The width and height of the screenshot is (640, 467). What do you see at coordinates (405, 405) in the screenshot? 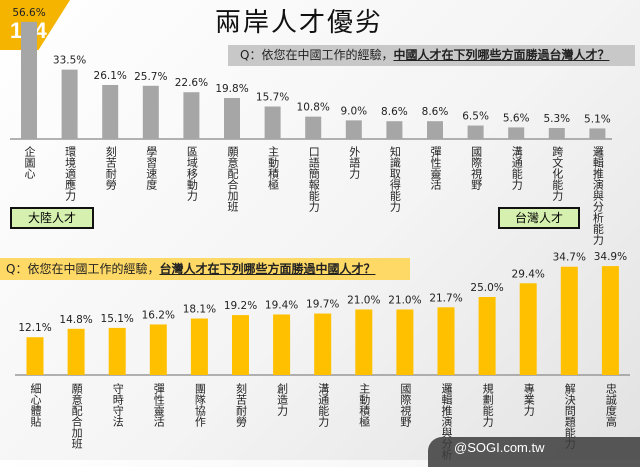
I see `bottom-category-label: 國際視野` at bounding box center [405, 405].